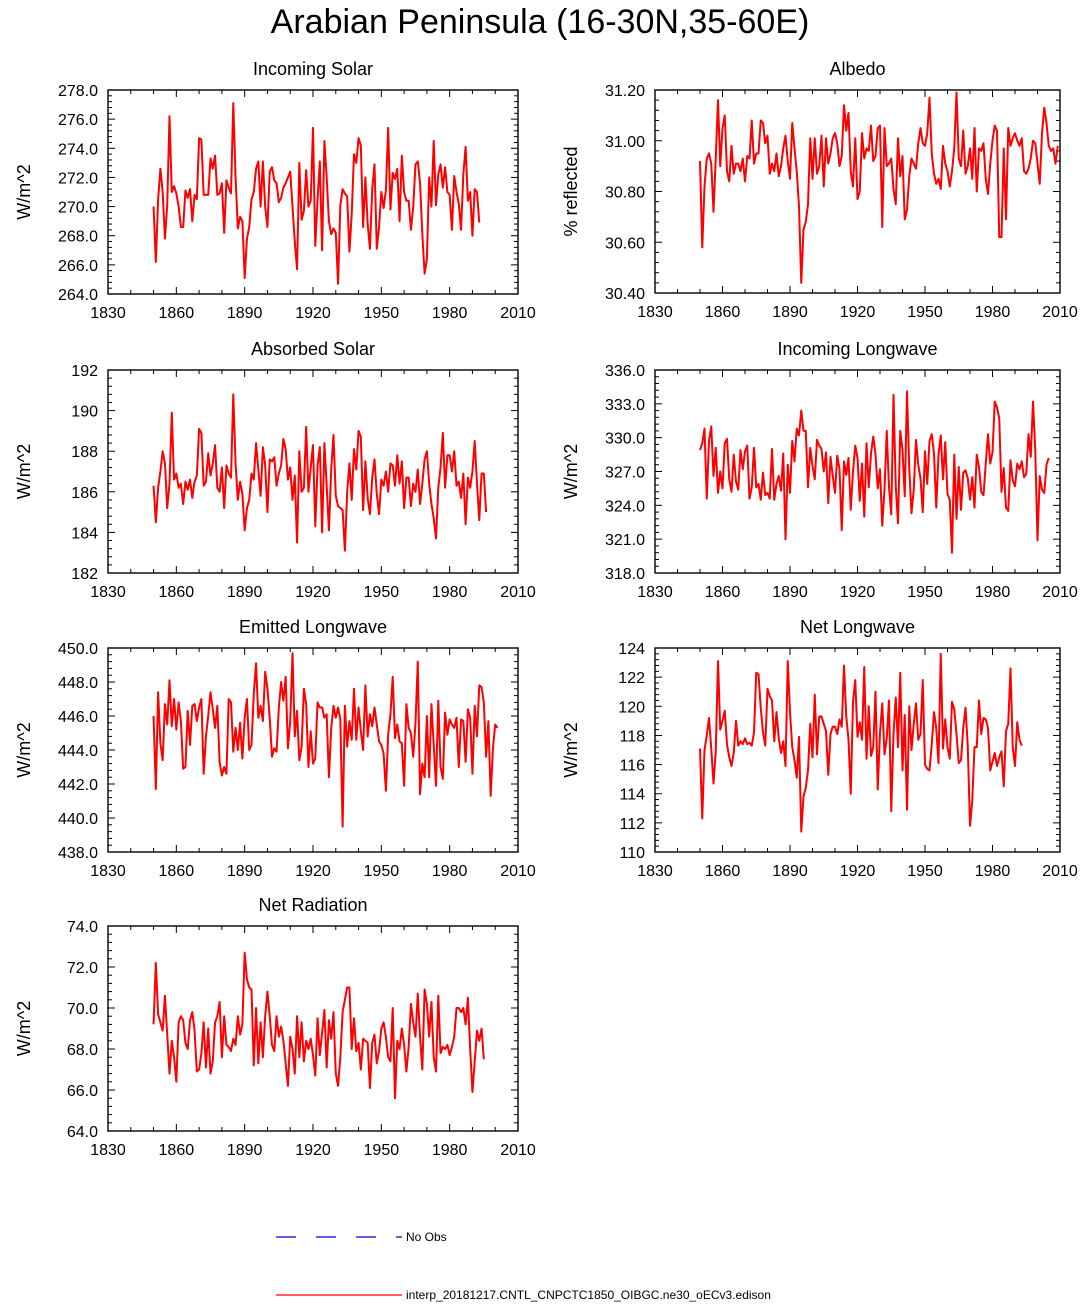  What do you see at coordinates (857, 349) in the screenshot?
I see `panel-title-incoming-longwave: Incoming Longwave` at bounding box center [857, 349].